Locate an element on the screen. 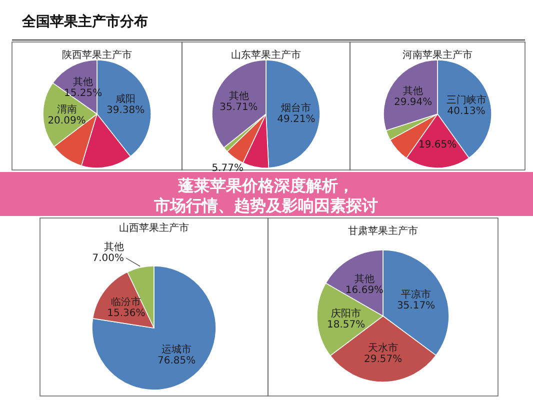 The height and width of the screenshot is (400, 533). text: 全国苹果主产市分布 is located at coordinates (84, 21).